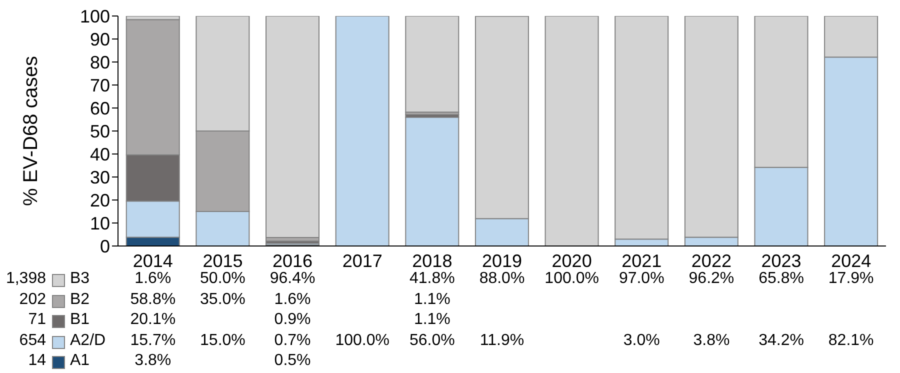 This screenshot has width=900, height=373. Describe the element at coordinates (222, 279) in the screenshot. I see `data-label: 50.0%` at that location.